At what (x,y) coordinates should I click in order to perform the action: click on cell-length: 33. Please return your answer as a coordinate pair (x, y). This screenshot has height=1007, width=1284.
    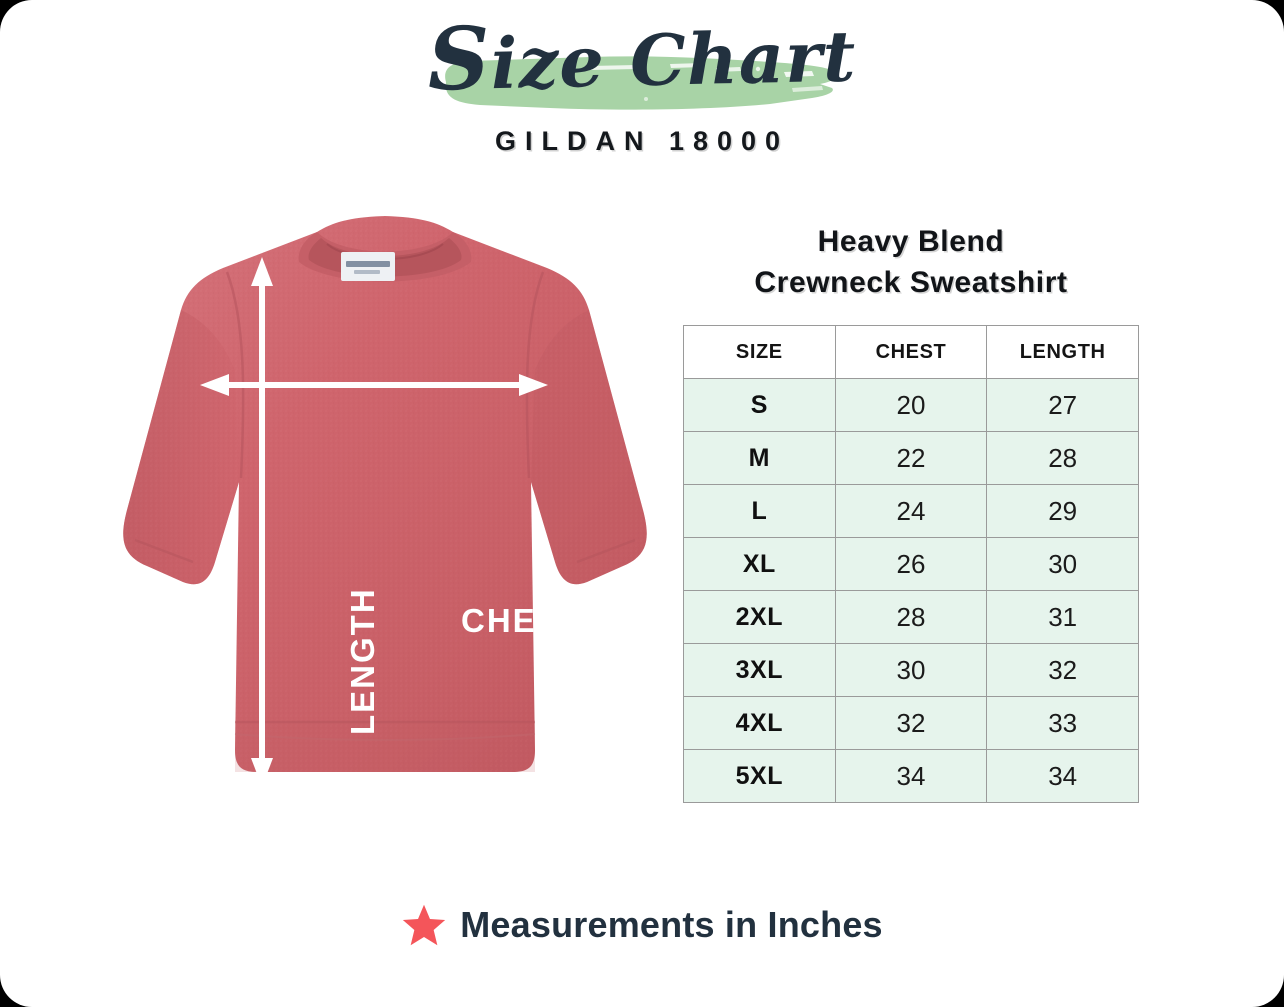
    Looking at the image, I should click on (1062, 723).